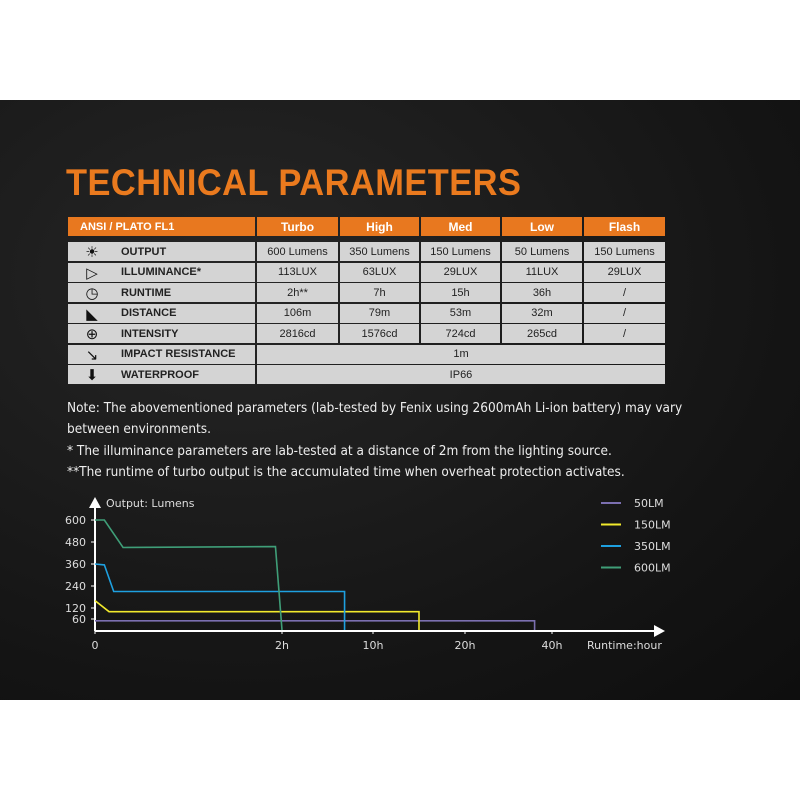 Image resolution: width=800 pixels, height=800 pixels. I want to click on table-cell: 106m, so click(297, 313).